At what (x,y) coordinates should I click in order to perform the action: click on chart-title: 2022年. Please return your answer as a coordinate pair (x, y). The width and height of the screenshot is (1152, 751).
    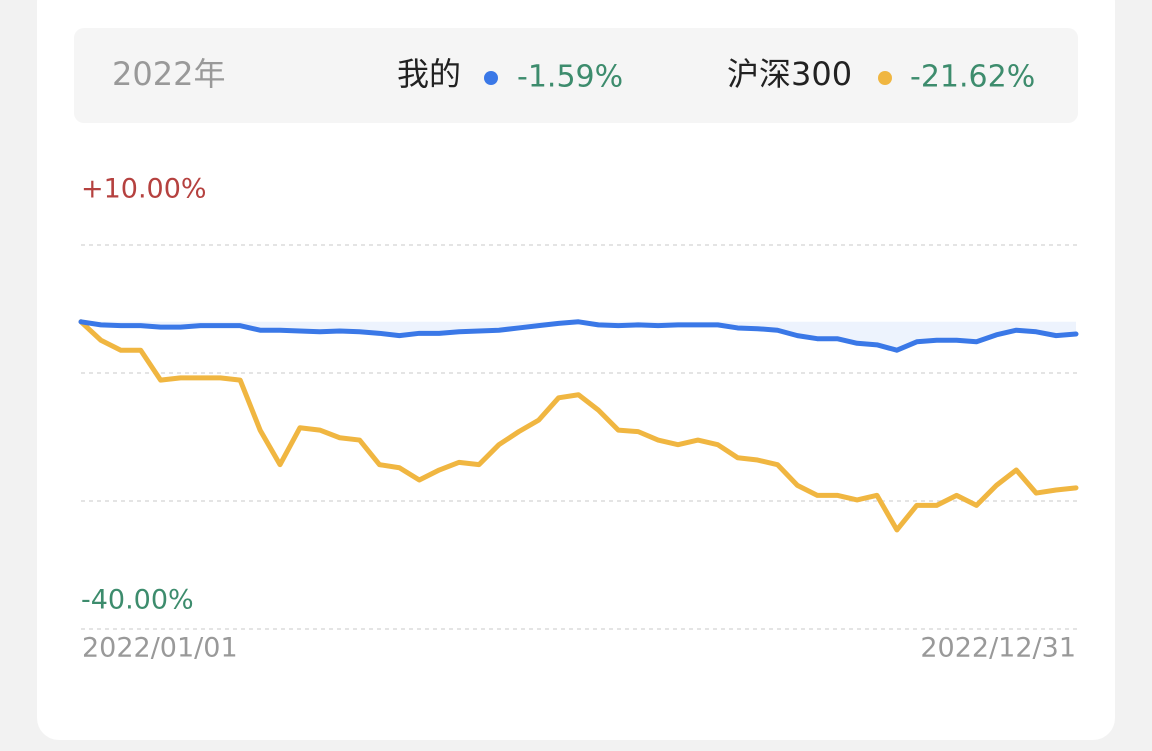
    Looking at the image, I should click on (168, 74).